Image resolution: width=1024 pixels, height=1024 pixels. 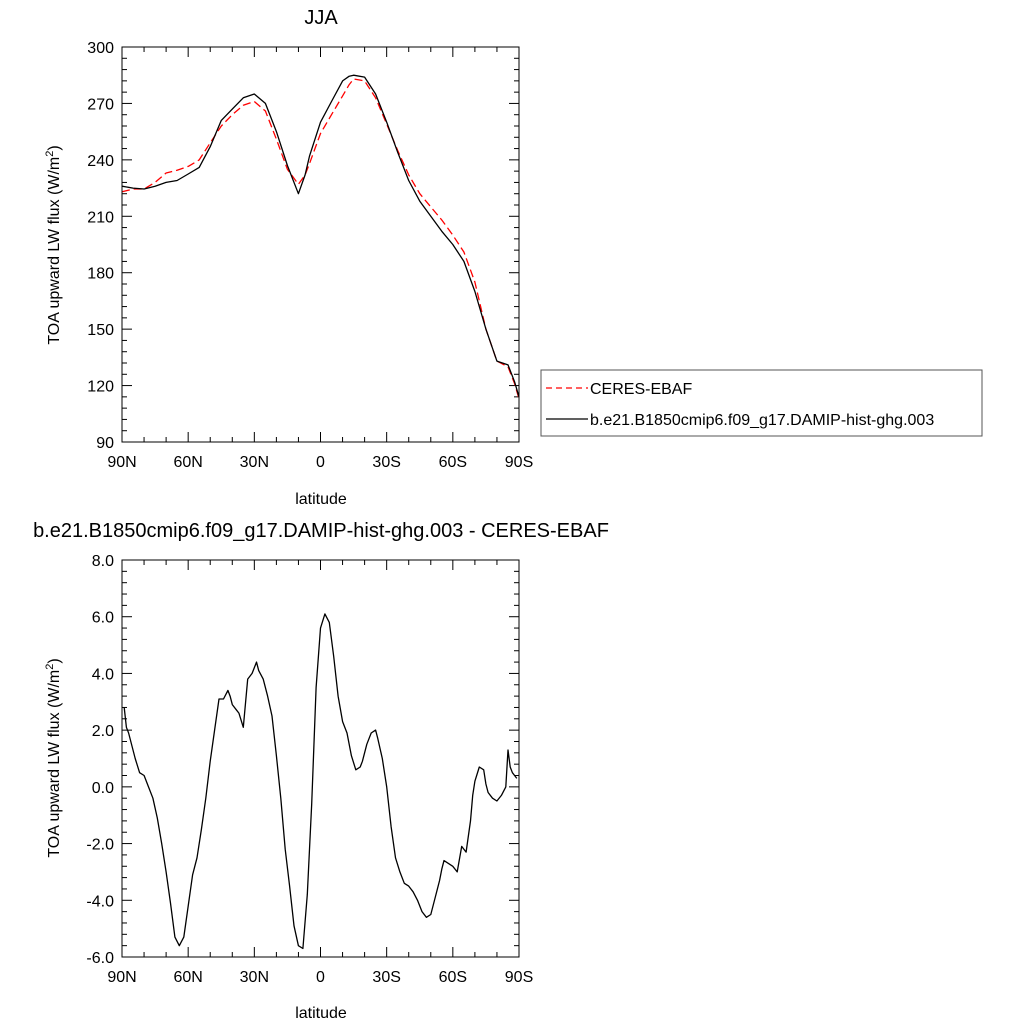 I want to click on bottom-series-lines, so click(x=320, y=781).